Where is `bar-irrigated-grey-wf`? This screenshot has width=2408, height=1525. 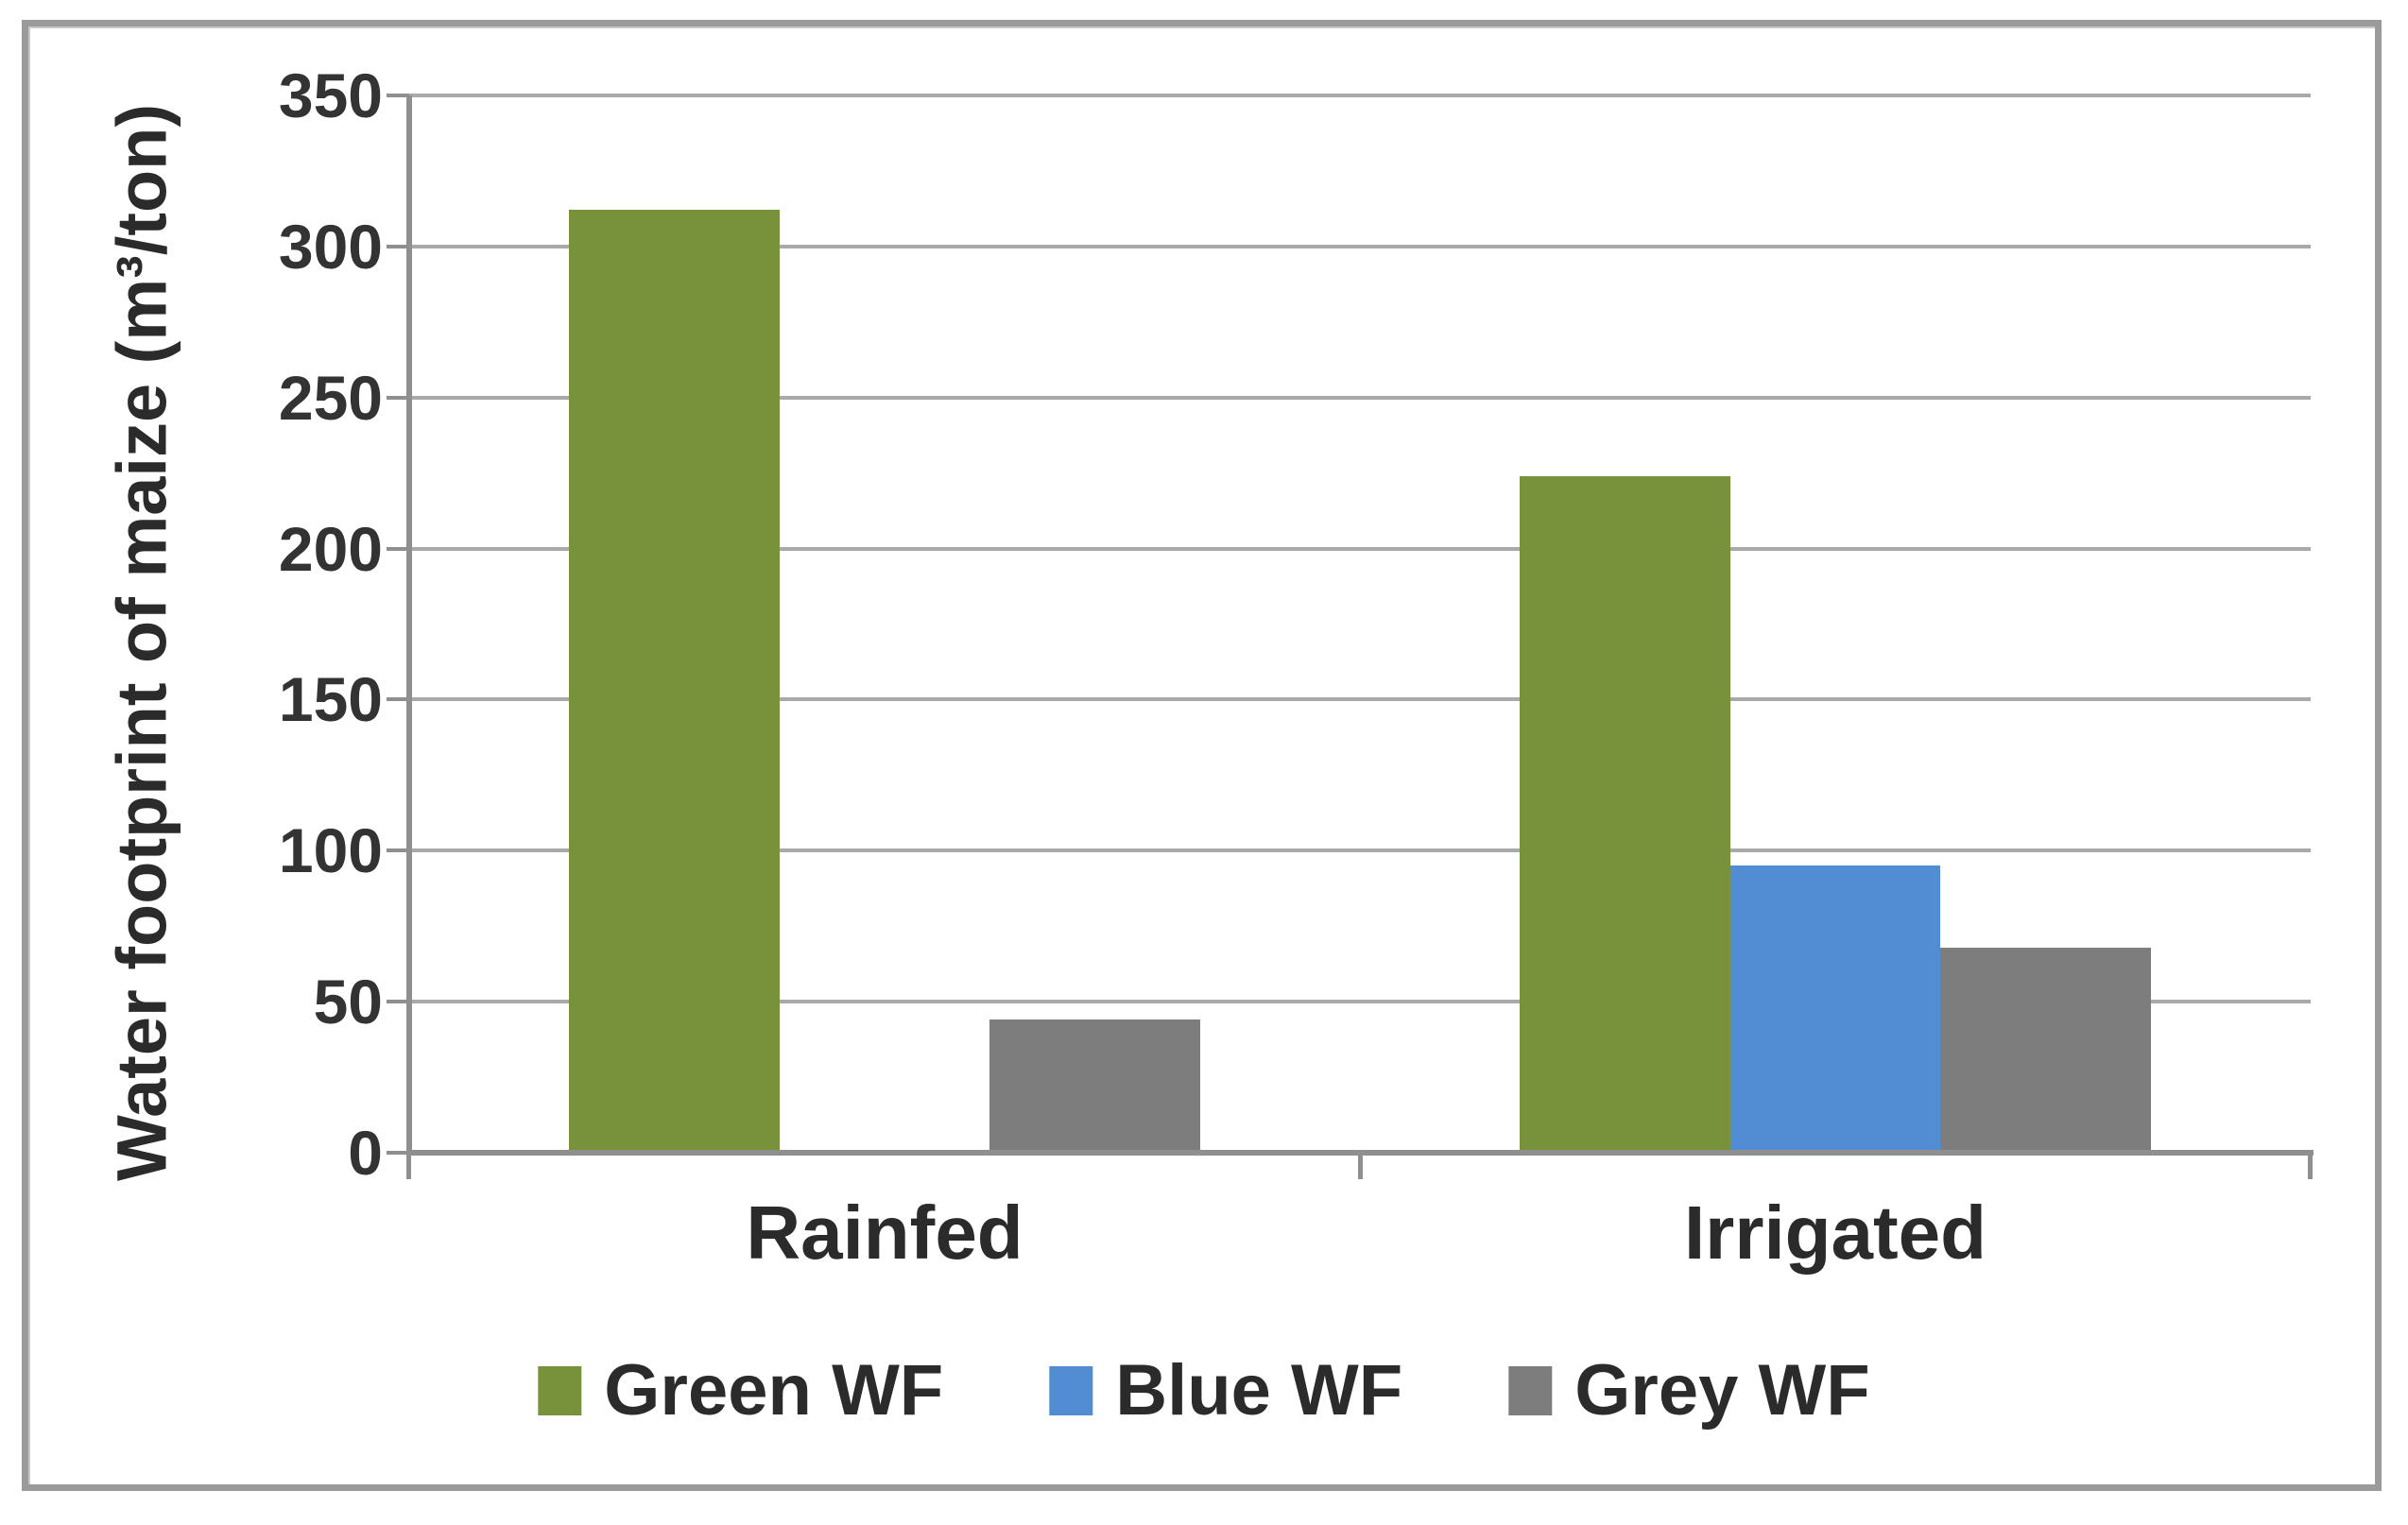
bar-irrigated-grey-wf is located at coordinates (2046, 1050).